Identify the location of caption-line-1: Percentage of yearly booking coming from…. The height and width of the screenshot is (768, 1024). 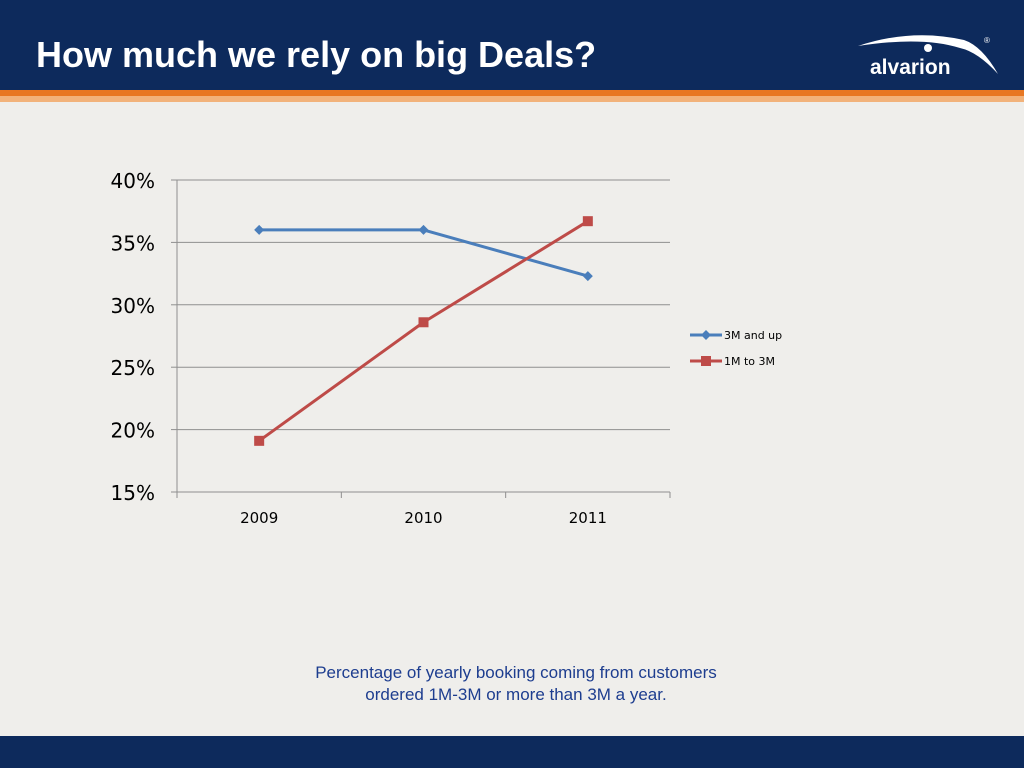
(516, 672).